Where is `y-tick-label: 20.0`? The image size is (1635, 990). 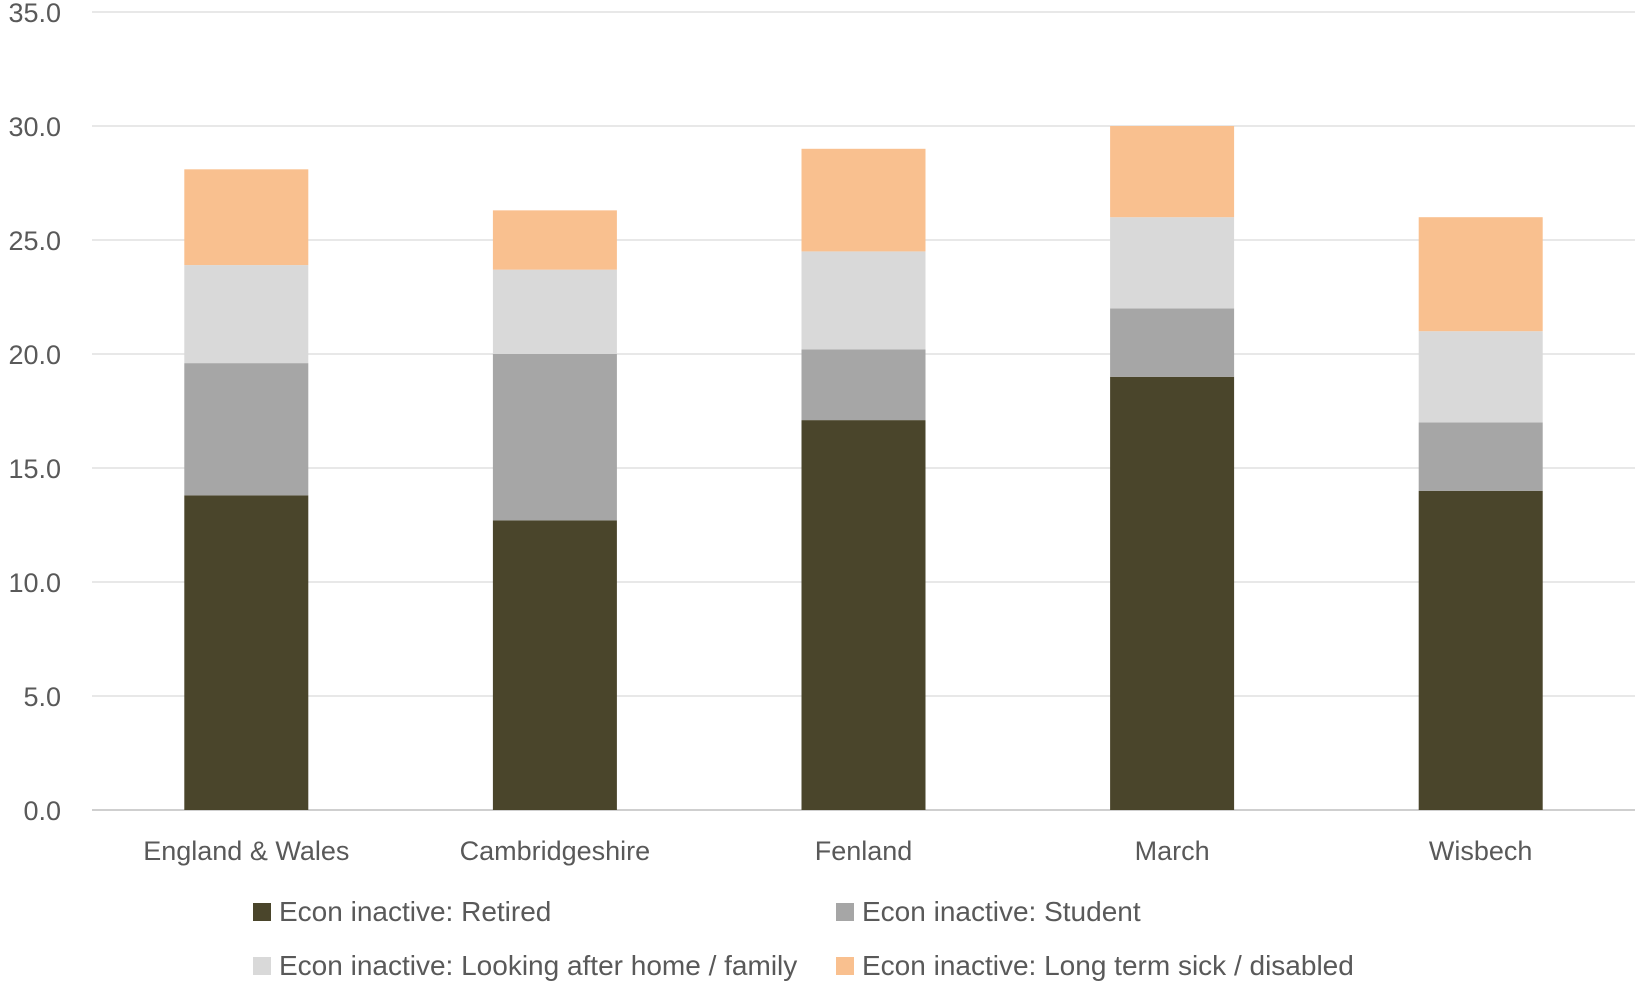 y-tick-label: 20.0 is located at coordinates (34, 355).